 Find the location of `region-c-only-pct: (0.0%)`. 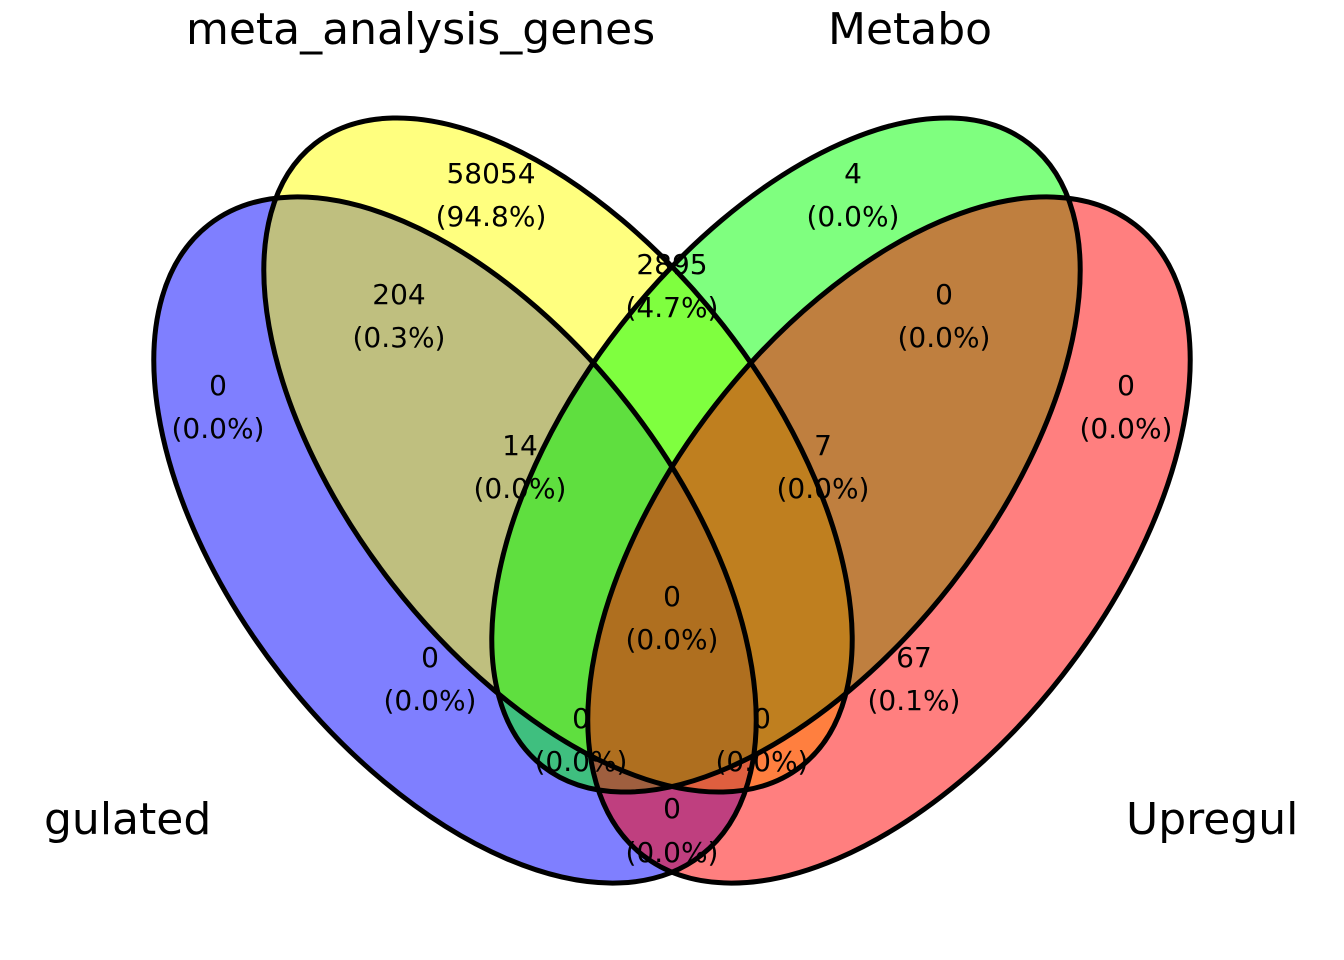

region-c-only-pct: (0.0%) is located at coordinates (853, 216).